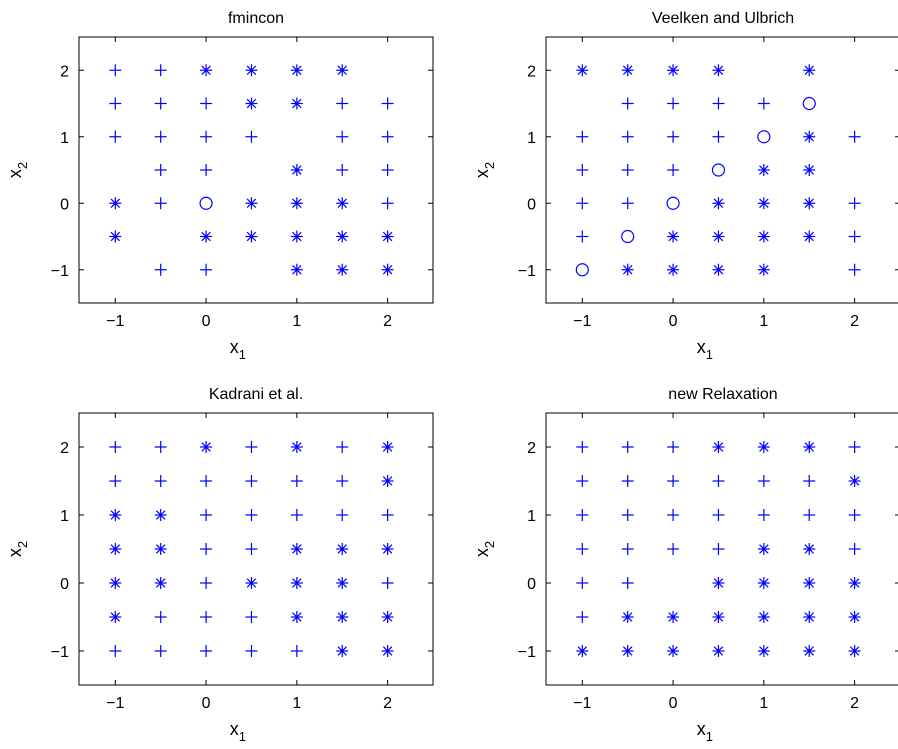 Image resolution: width=898 pixels, height=749 pixels. I want to click on x-tick-label: 0, so click(673, 703).